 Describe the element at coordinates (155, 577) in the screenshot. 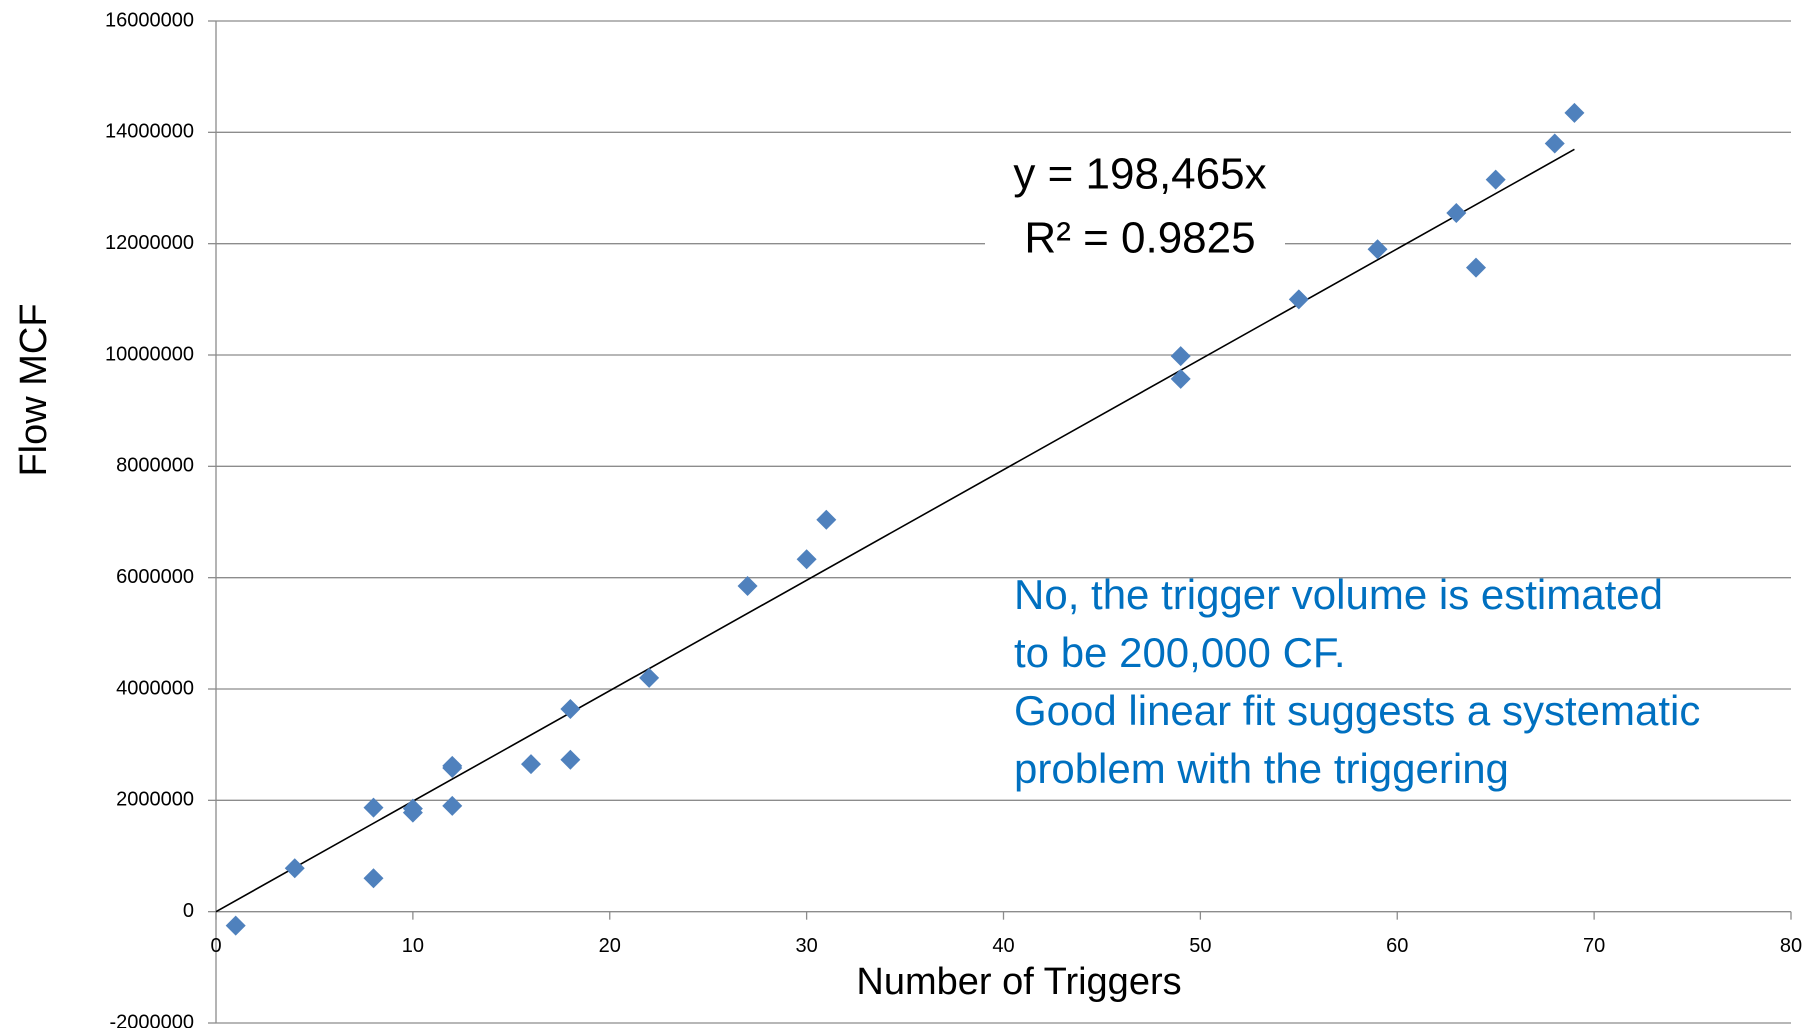

I see `y-tick-label: 6000000` at that location.